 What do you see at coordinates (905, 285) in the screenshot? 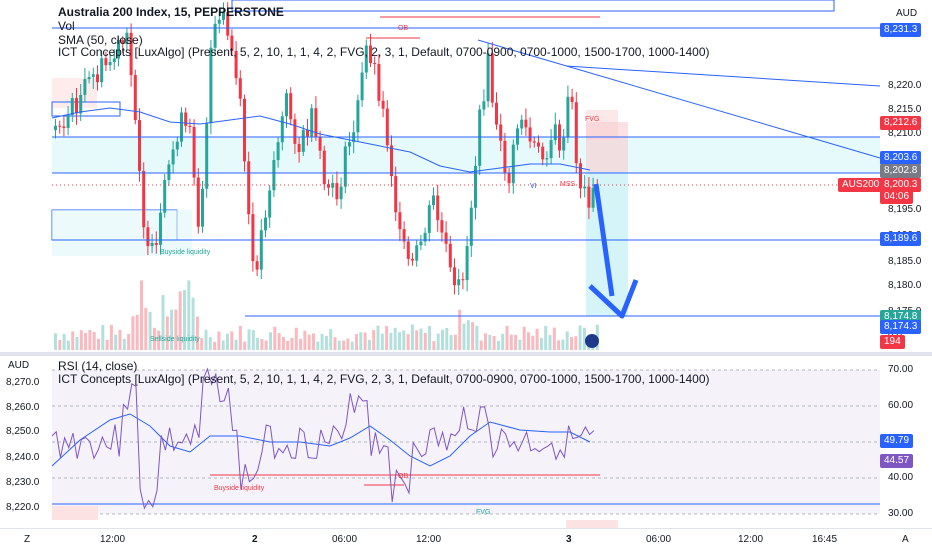
I see `price-axis-label: 8,180.0` at bounding box center [905, 285].